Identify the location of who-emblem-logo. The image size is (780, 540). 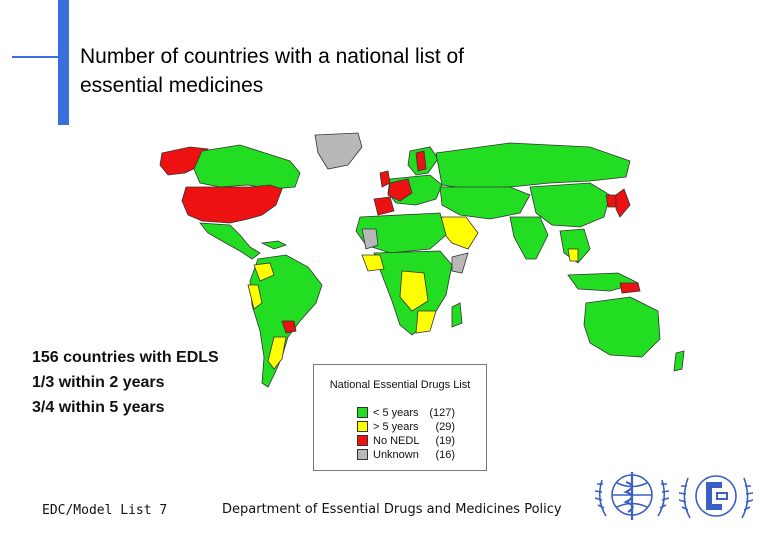
(632, 496).